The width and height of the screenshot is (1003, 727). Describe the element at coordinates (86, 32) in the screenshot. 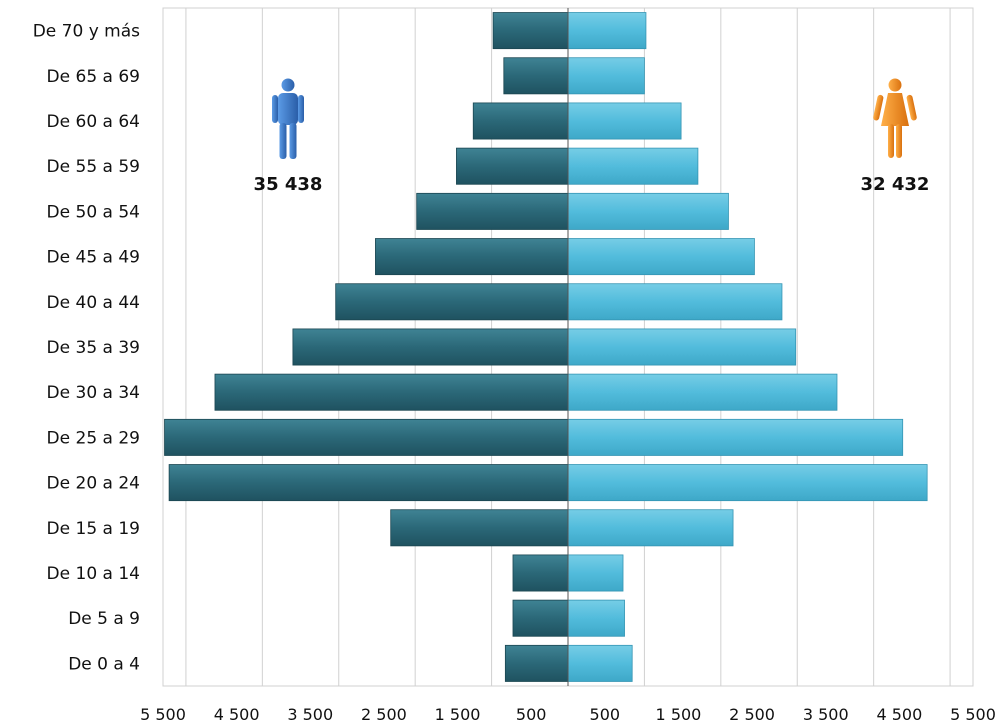

I see `category-label: De 70 y más` at that location.